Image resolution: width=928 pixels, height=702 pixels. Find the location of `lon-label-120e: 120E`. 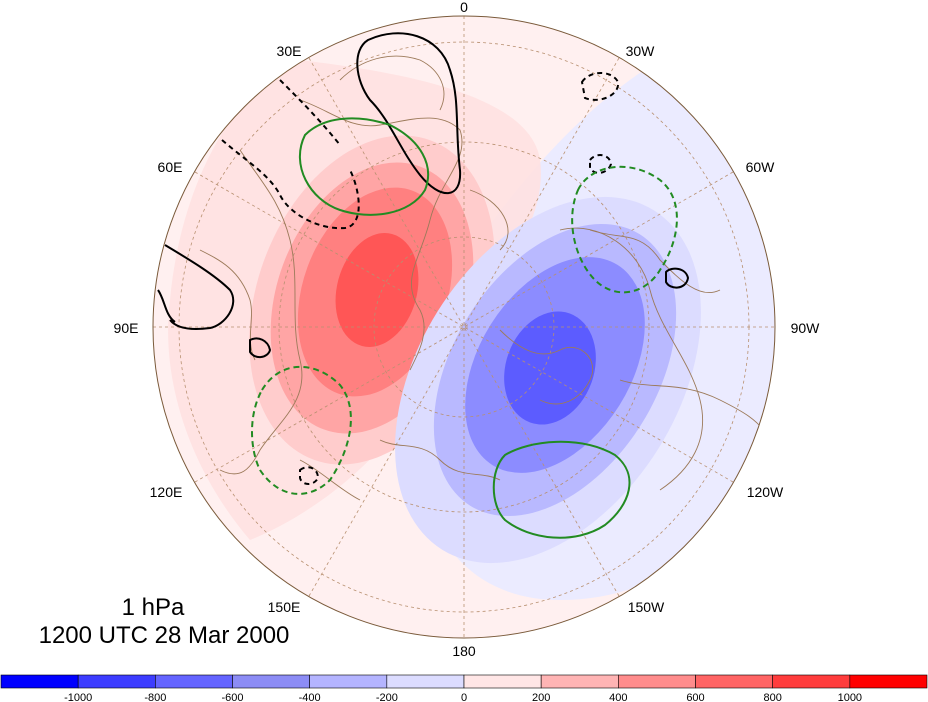

lon-label-120e: 120E is located at coordinates (166, 492).